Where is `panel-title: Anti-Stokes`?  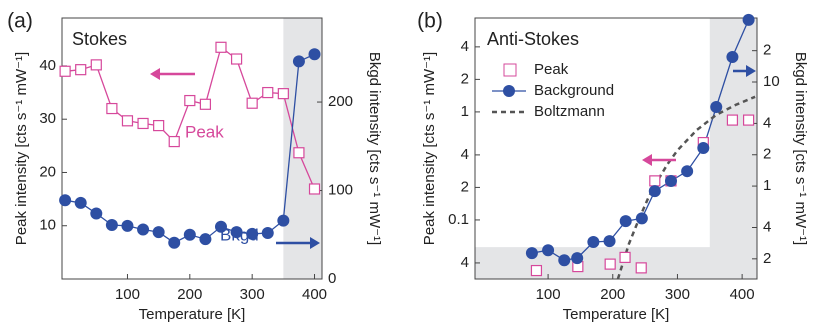
panel-title: Anti-Stokes is located at coordinates (533, 39).